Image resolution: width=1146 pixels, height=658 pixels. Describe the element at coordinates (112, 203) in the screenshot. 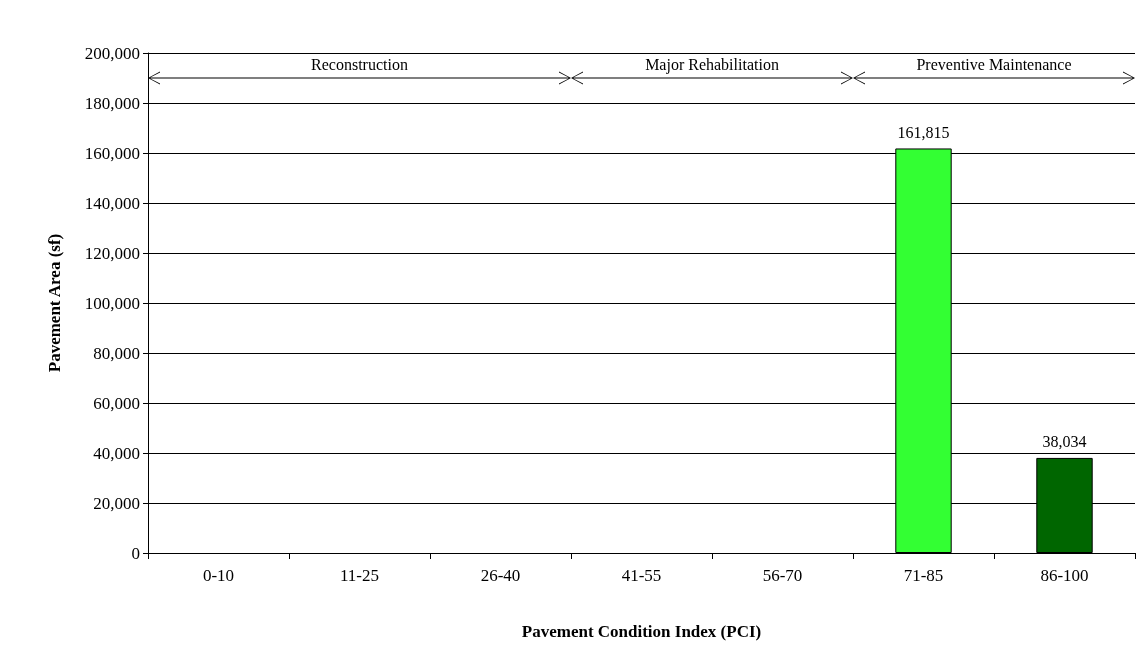

I see `y-tick-label: 140,000` at that location.